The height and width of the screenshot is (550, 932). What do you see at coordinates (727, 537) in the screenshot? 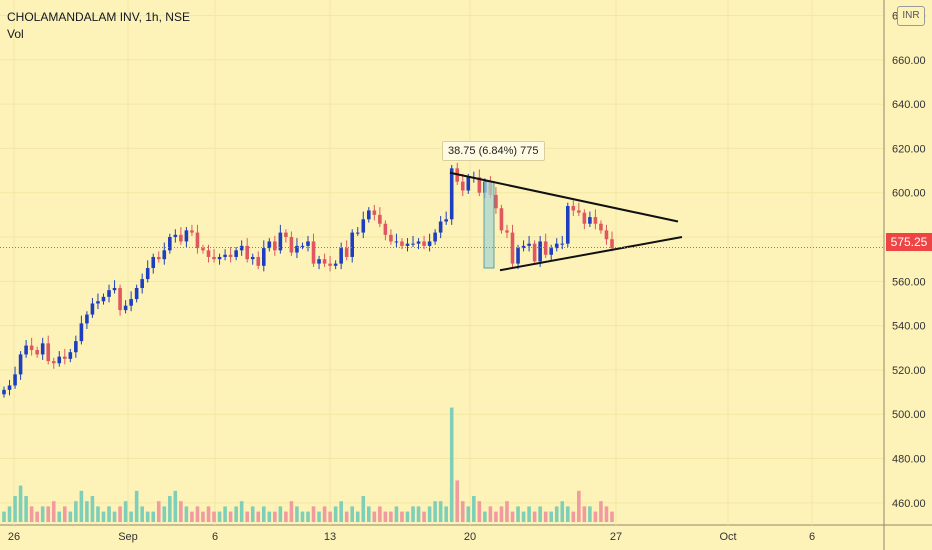
I see `x-tick-label: Oct` at bounding box center [727, 537].